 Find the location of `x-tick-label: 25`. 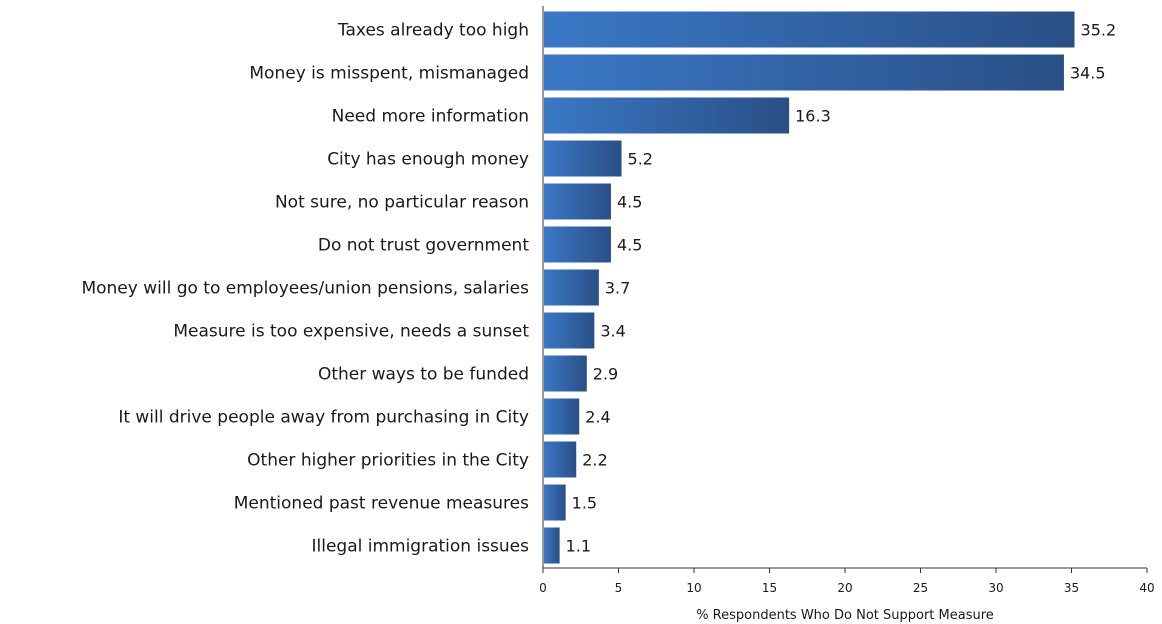

x-tick-label: 25 is located at coordinates (920, 588).